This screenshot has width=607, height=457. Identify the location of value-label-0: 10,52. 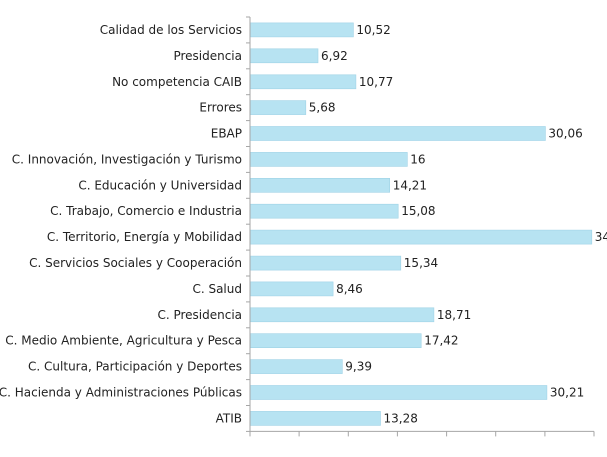
(373, 30).